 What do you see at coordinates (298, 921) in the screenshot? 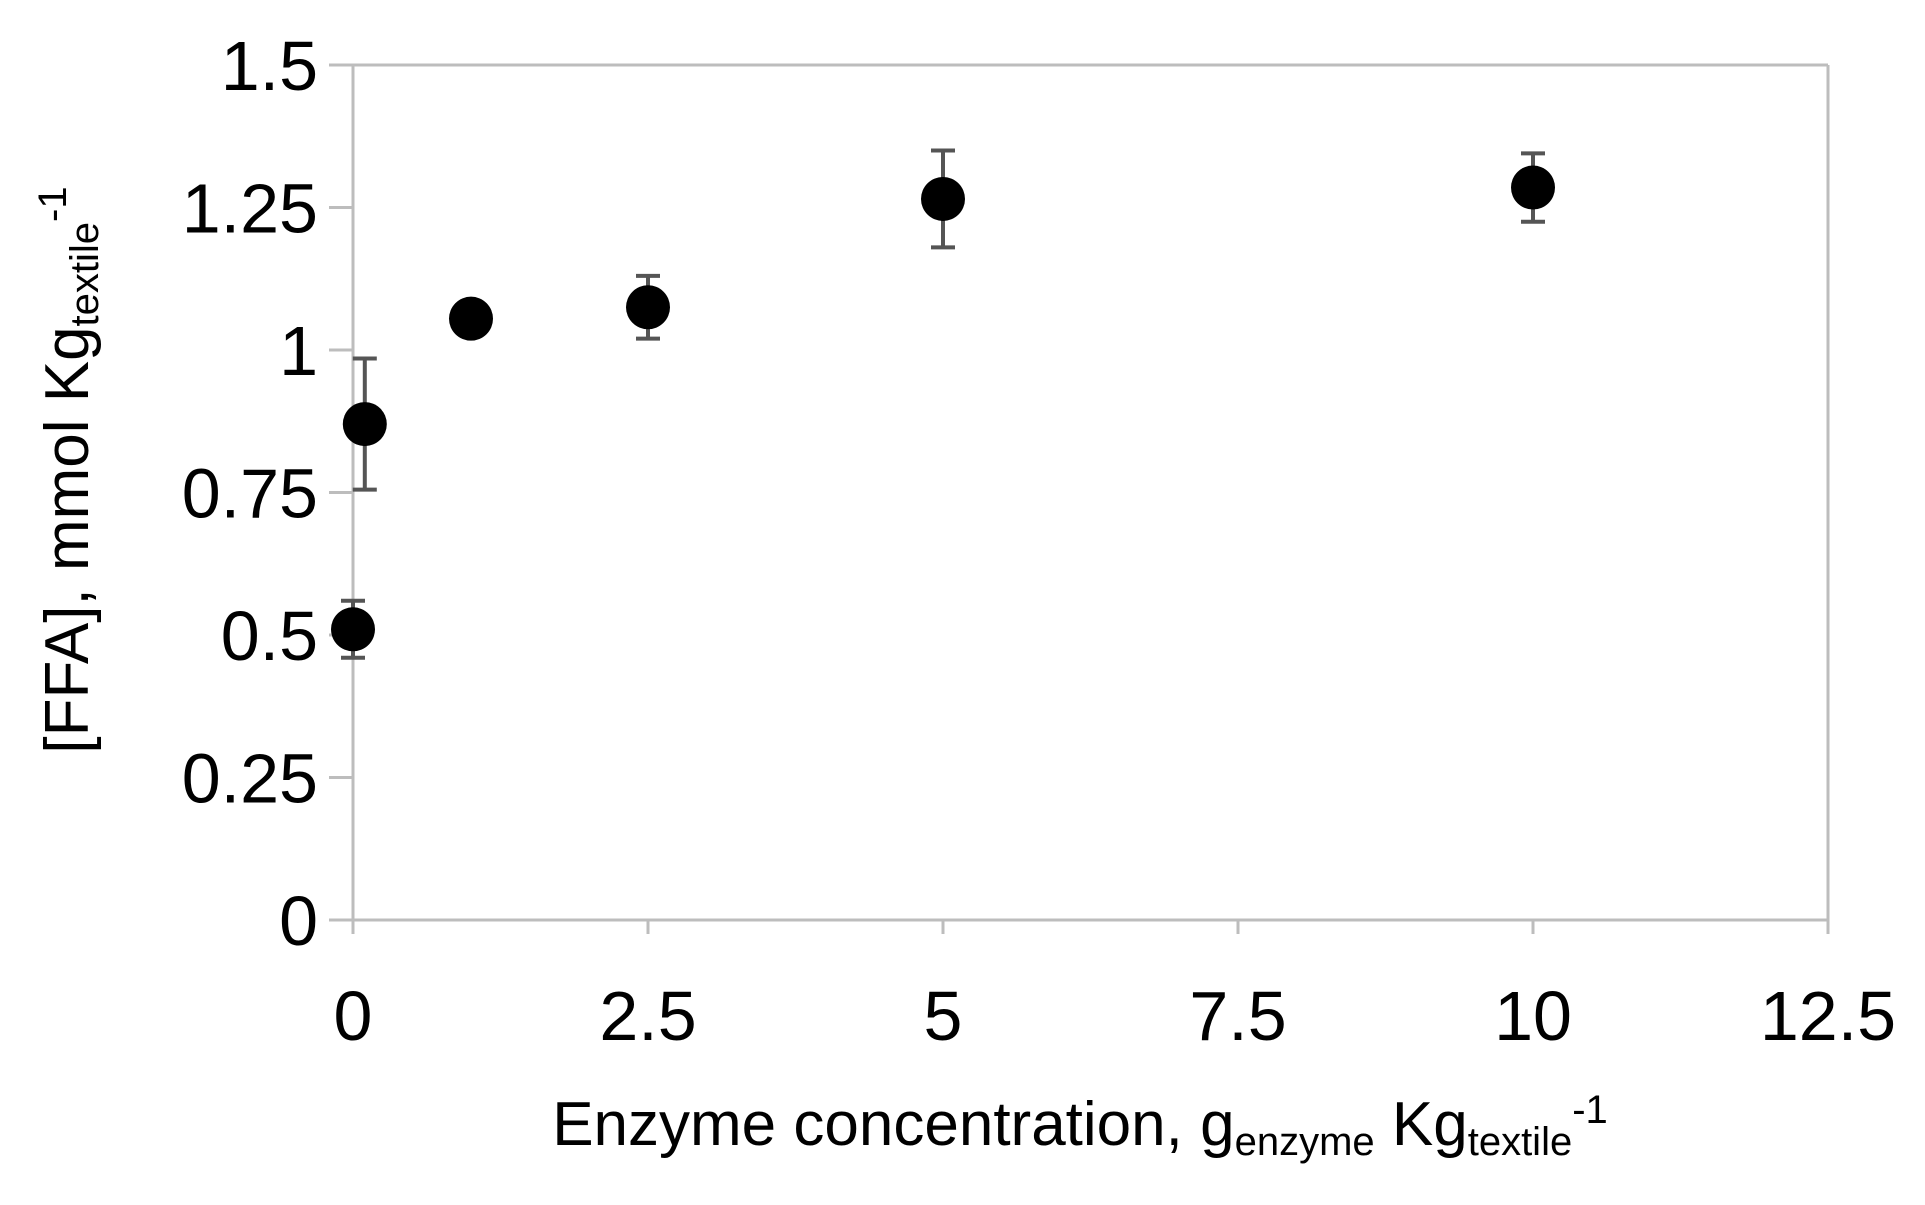
I see `y-tick-label: 0` at bounding box center [298, 921].